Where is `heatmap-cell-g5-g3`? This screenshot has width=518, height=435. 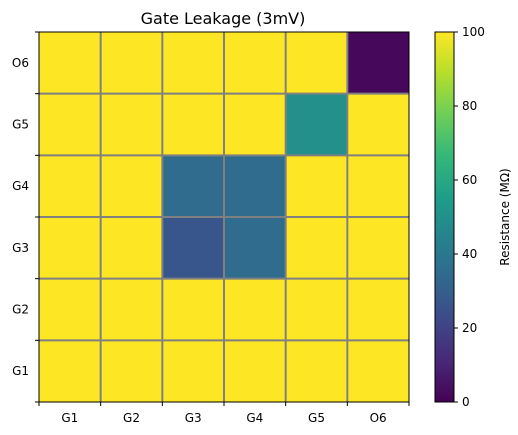 heatmap-cell-g5-g3 is located at coordinates (316, 248).